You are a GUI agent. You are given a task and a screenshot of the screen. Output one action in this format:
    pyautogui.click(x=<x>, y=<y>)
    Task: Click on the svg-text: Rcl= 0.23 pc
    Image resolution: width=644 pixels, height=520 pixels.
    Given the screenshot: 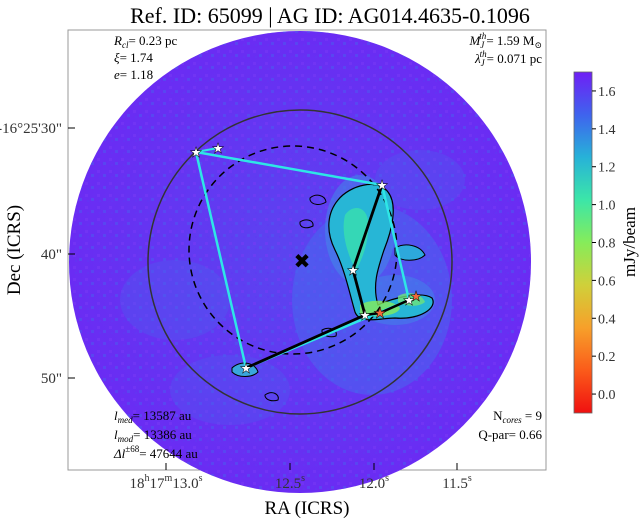 What is the action you would take?
    pyautogui.click(x=145, y=41)
    